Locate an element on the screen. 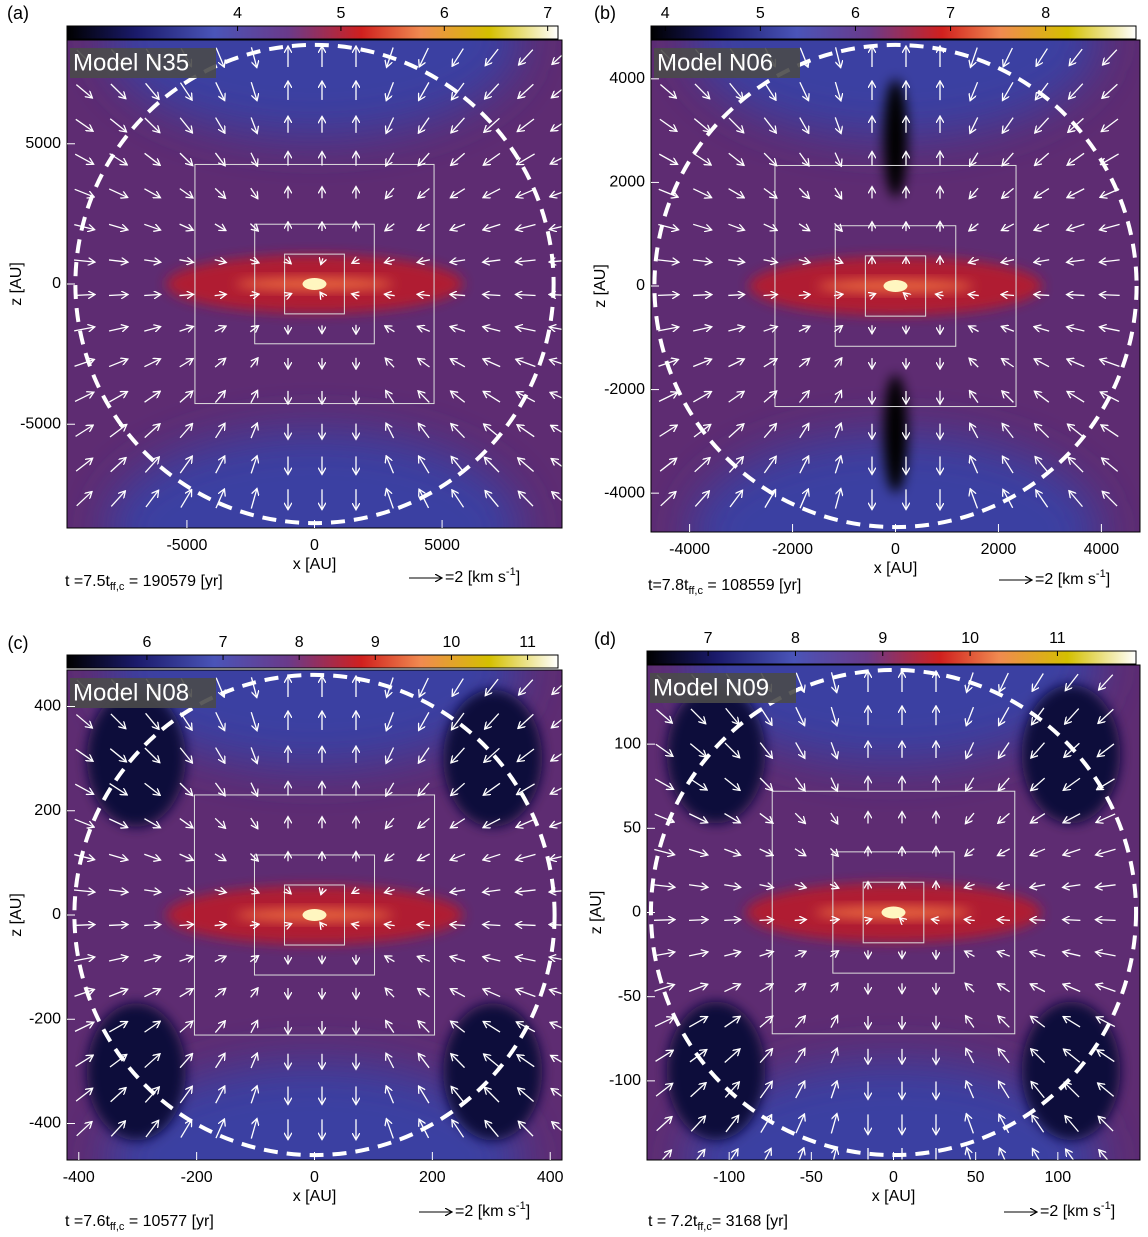 The width and height of the screenshot is (1148, 1237). time-label-part: = 108559 [yr] is located at coordinates (752, 585).